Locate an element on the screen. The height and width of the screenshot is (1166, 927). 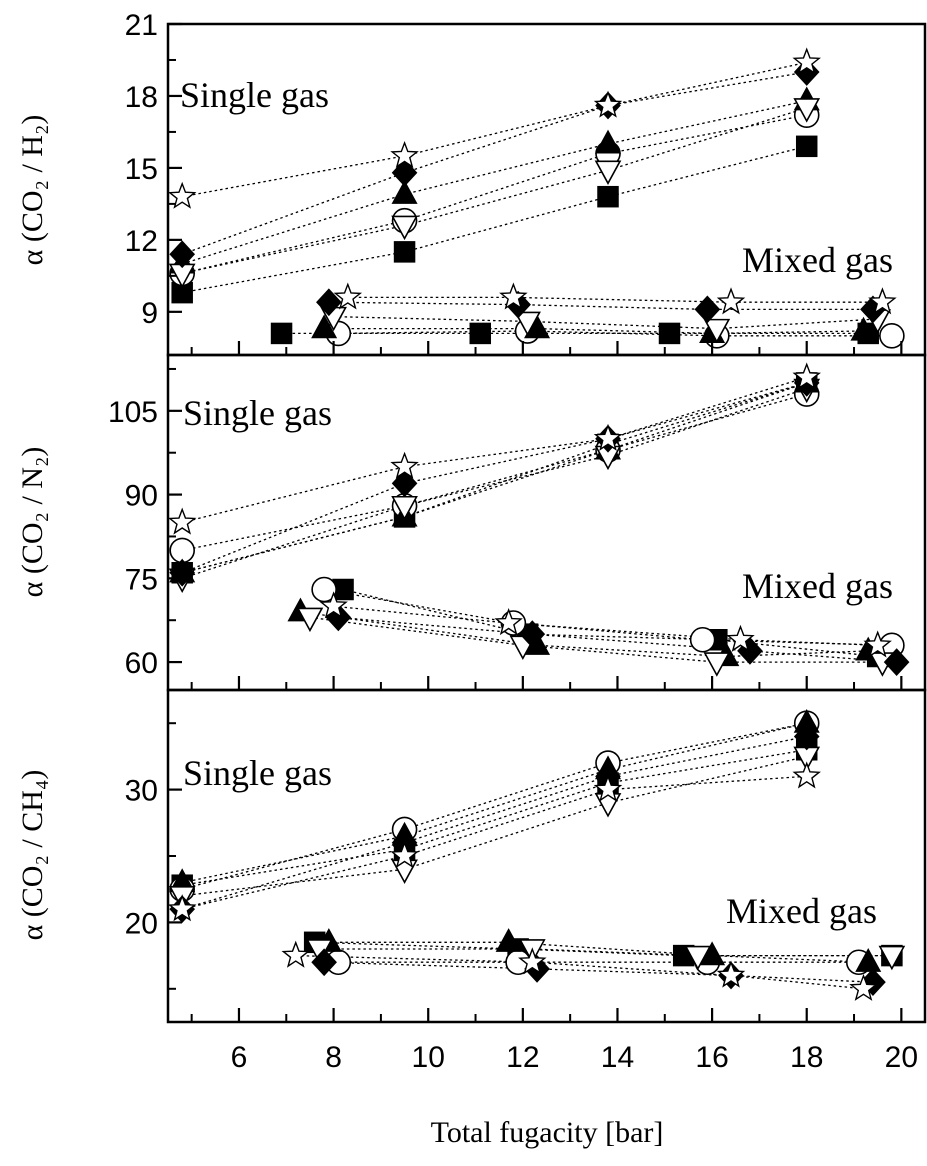
n2-single-gas-open-circle-line is located at coordinates (494, 472).